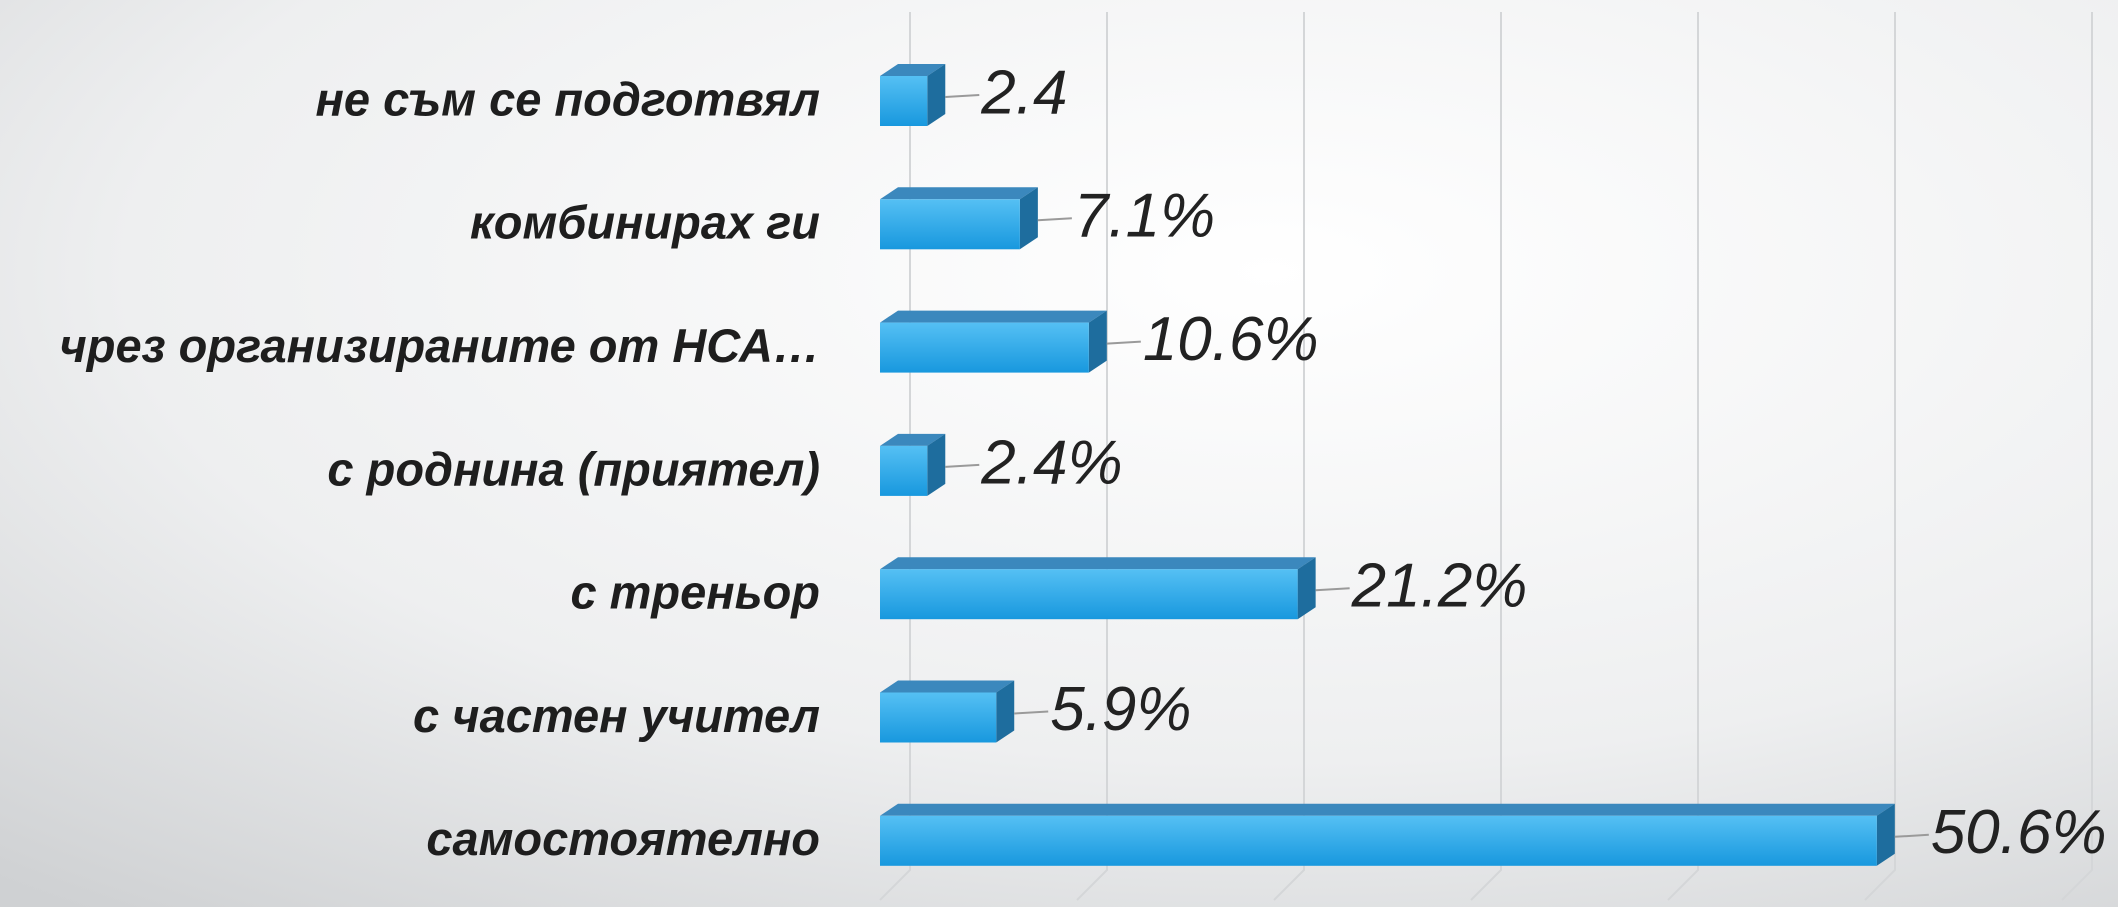  I want to click on value-label: 10.6%, so click(1231, 339).